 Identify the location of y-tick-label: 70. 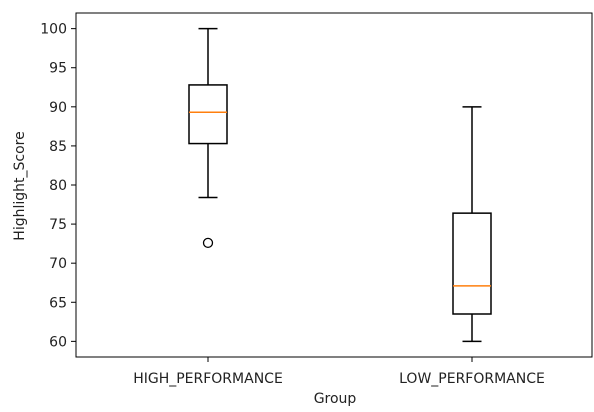
(58, 264).